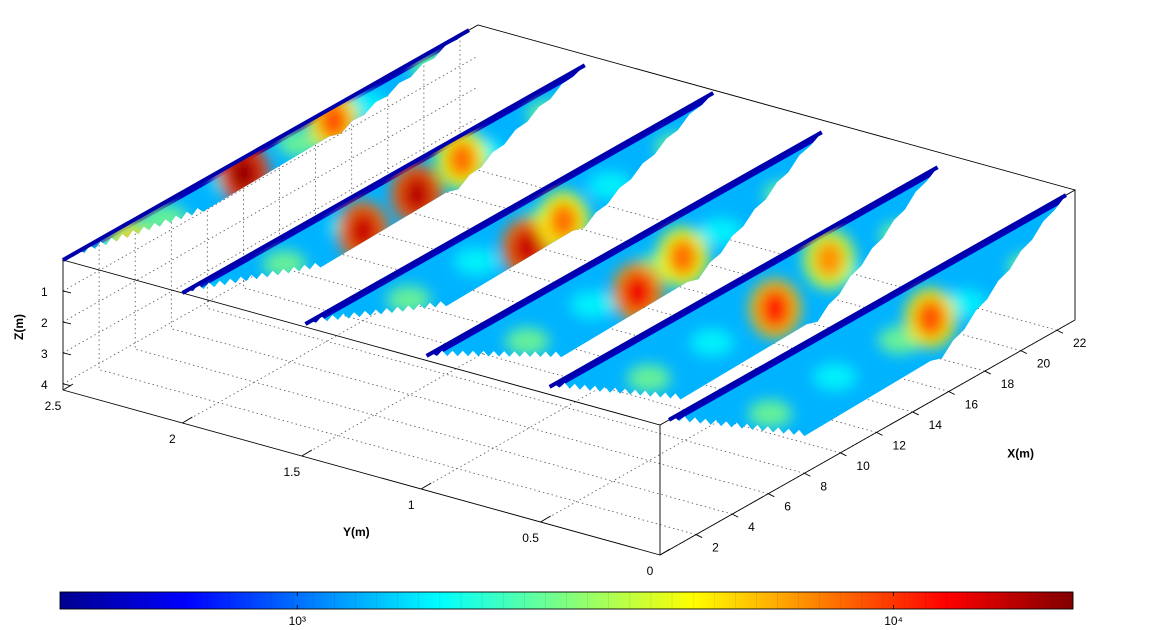 Image resolution: width=1164 pixels, height=630 pixels. I want to click on z-tick-label: 2, so click(44, 323).